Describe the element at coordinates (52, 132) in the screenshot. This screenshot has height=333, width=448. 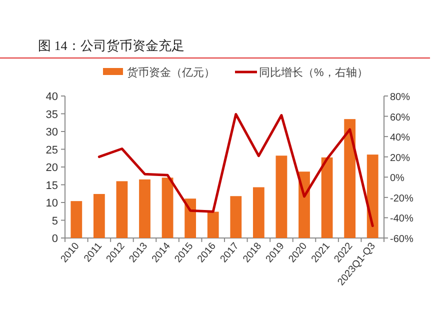
I see `y-tick-label: 30` at that location.